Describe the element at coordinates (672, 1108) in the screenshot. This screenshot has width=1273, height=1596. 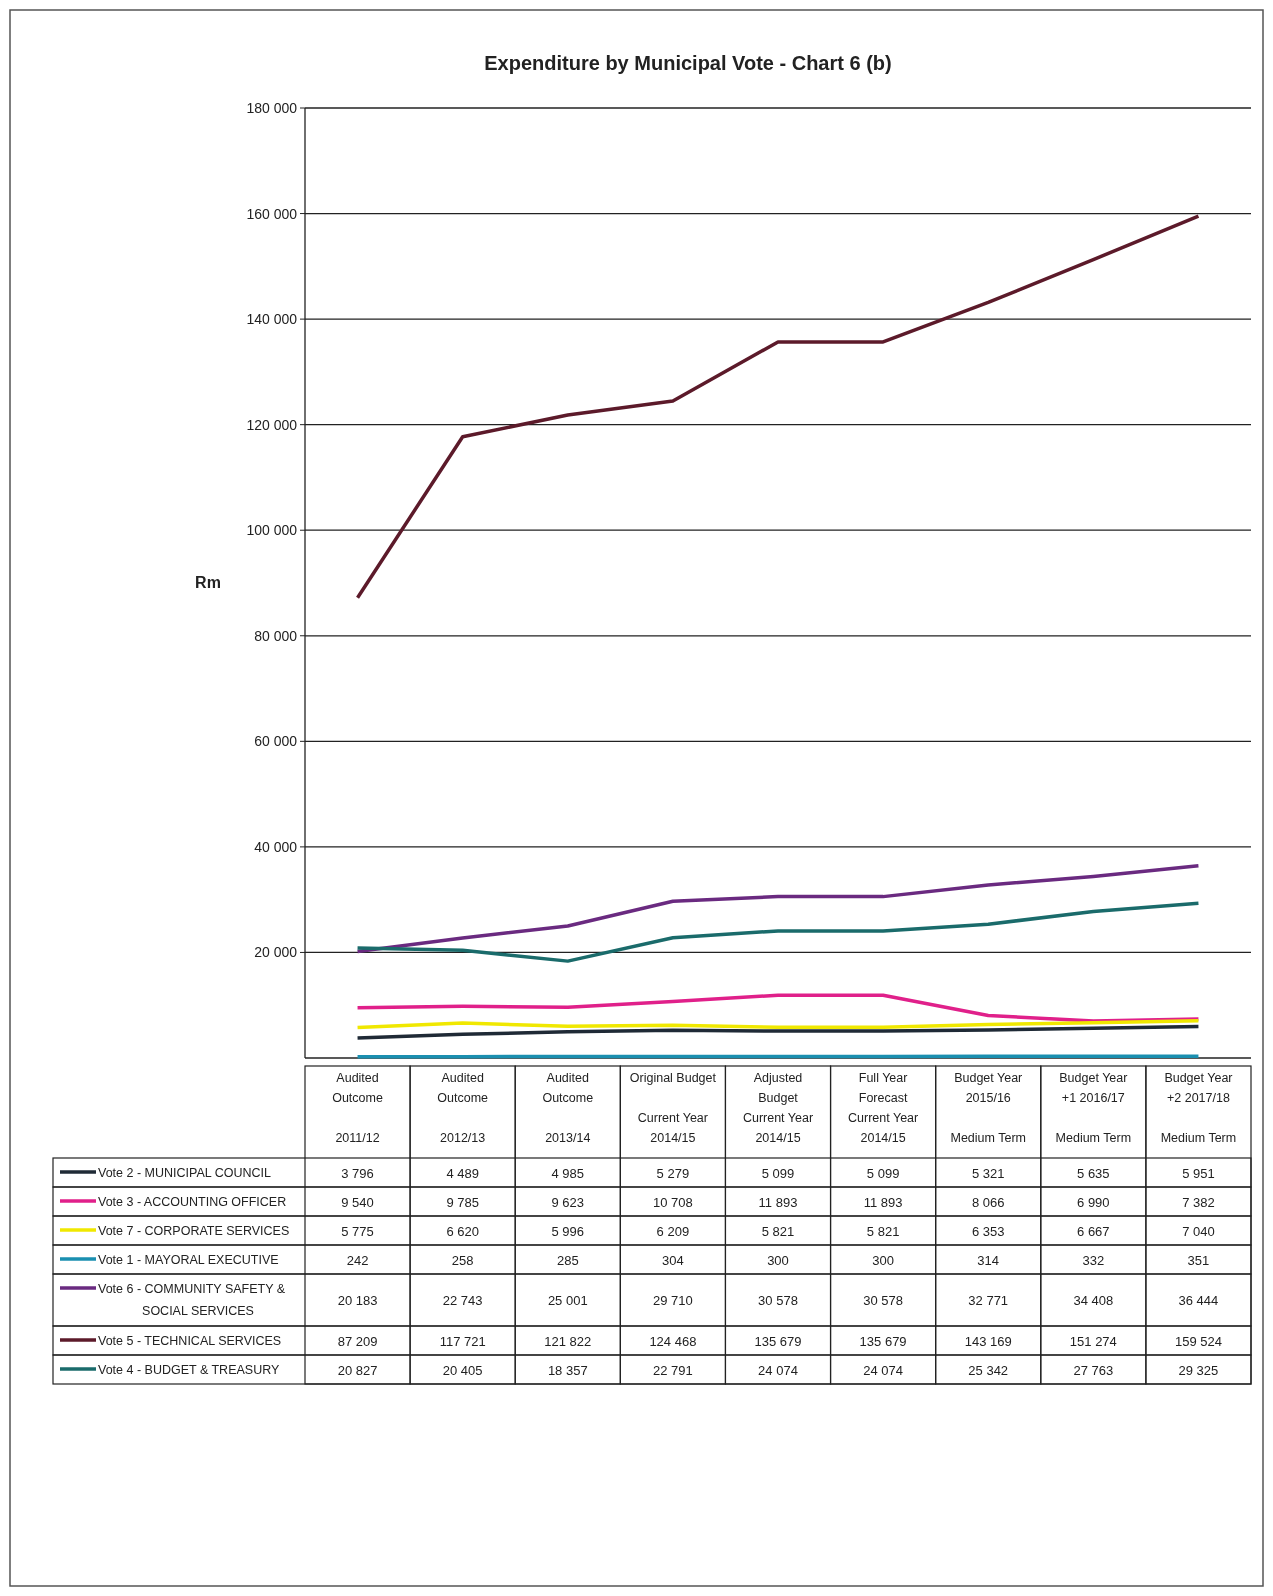
I see `category-label: Original Budget Current Year 2014/15` at that location.